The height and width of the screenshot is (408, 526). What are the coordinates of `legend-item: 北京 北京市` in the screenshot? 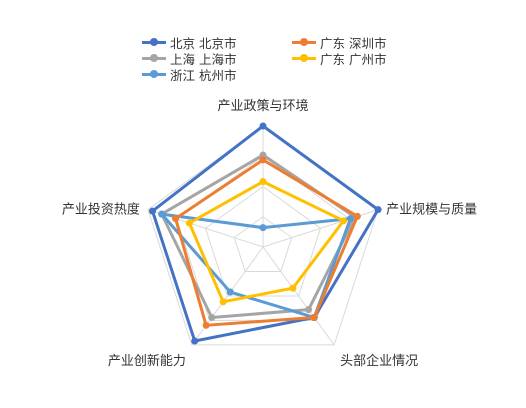 It's located at (189, 42).